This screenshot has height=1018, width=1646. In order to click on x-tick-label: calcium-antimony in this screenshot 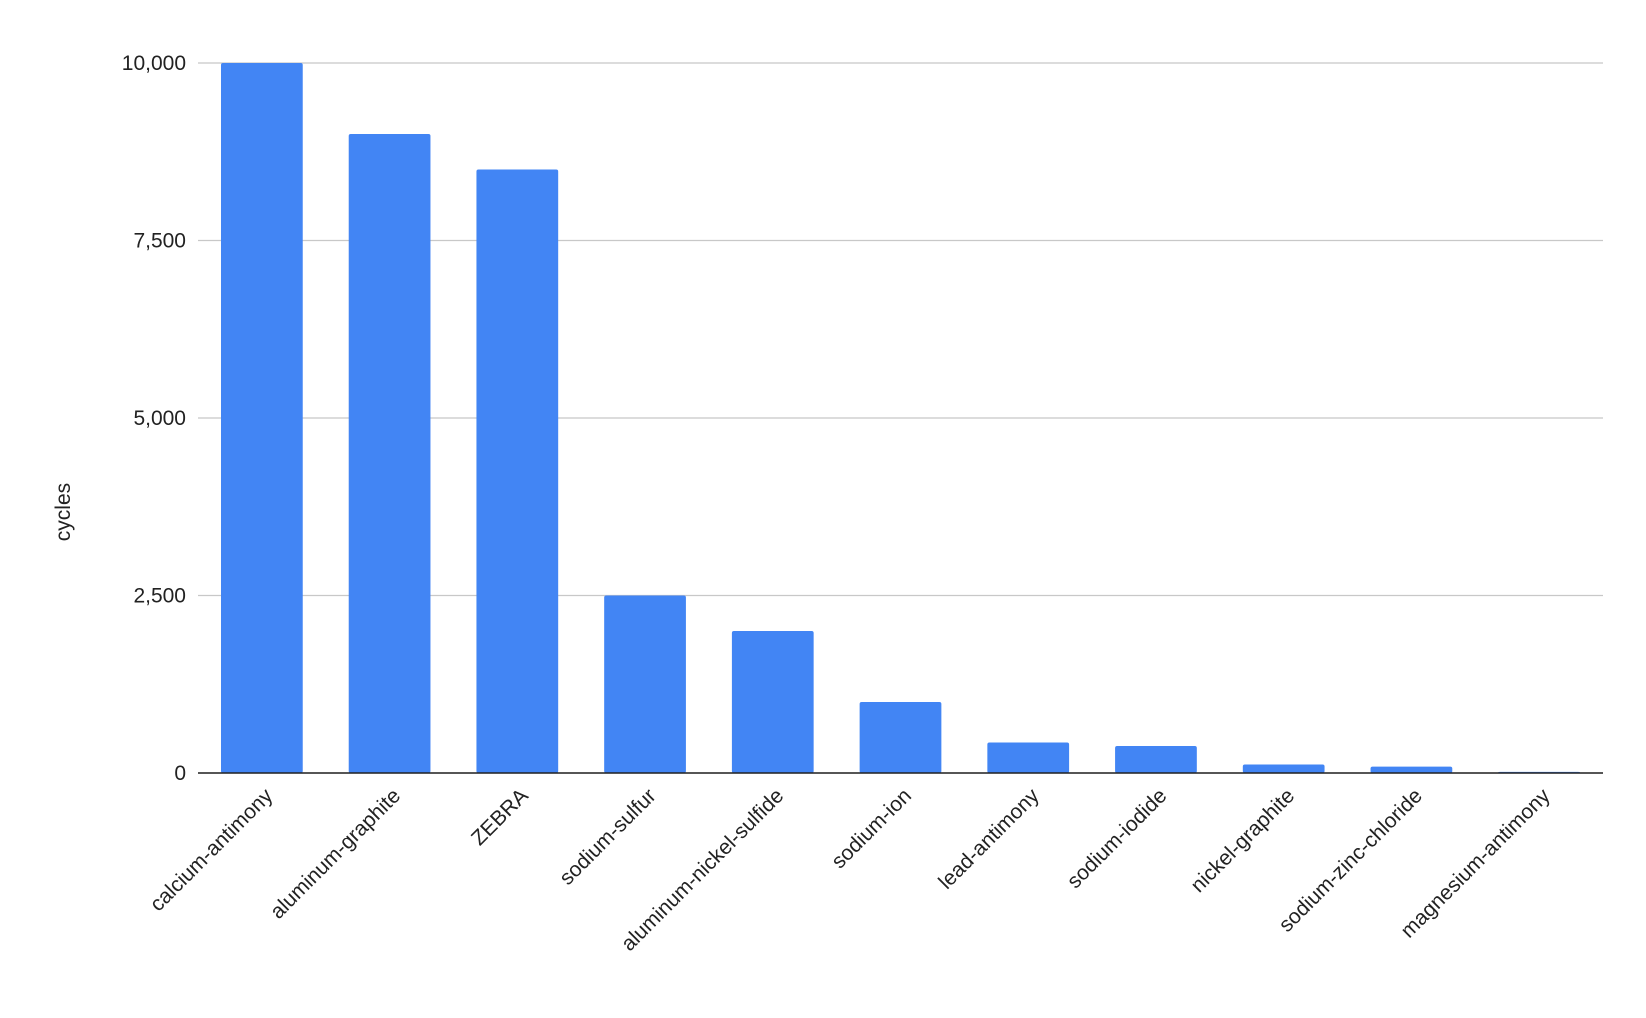, I will do `click(212, 850)`.